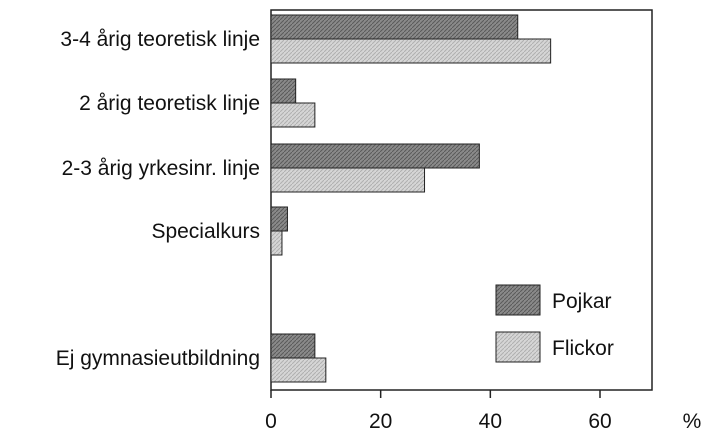  What do you see at coordinates (599, 421) in the screenshot?
I see `x-tick-label: 60` at bounding box center [599, 421].